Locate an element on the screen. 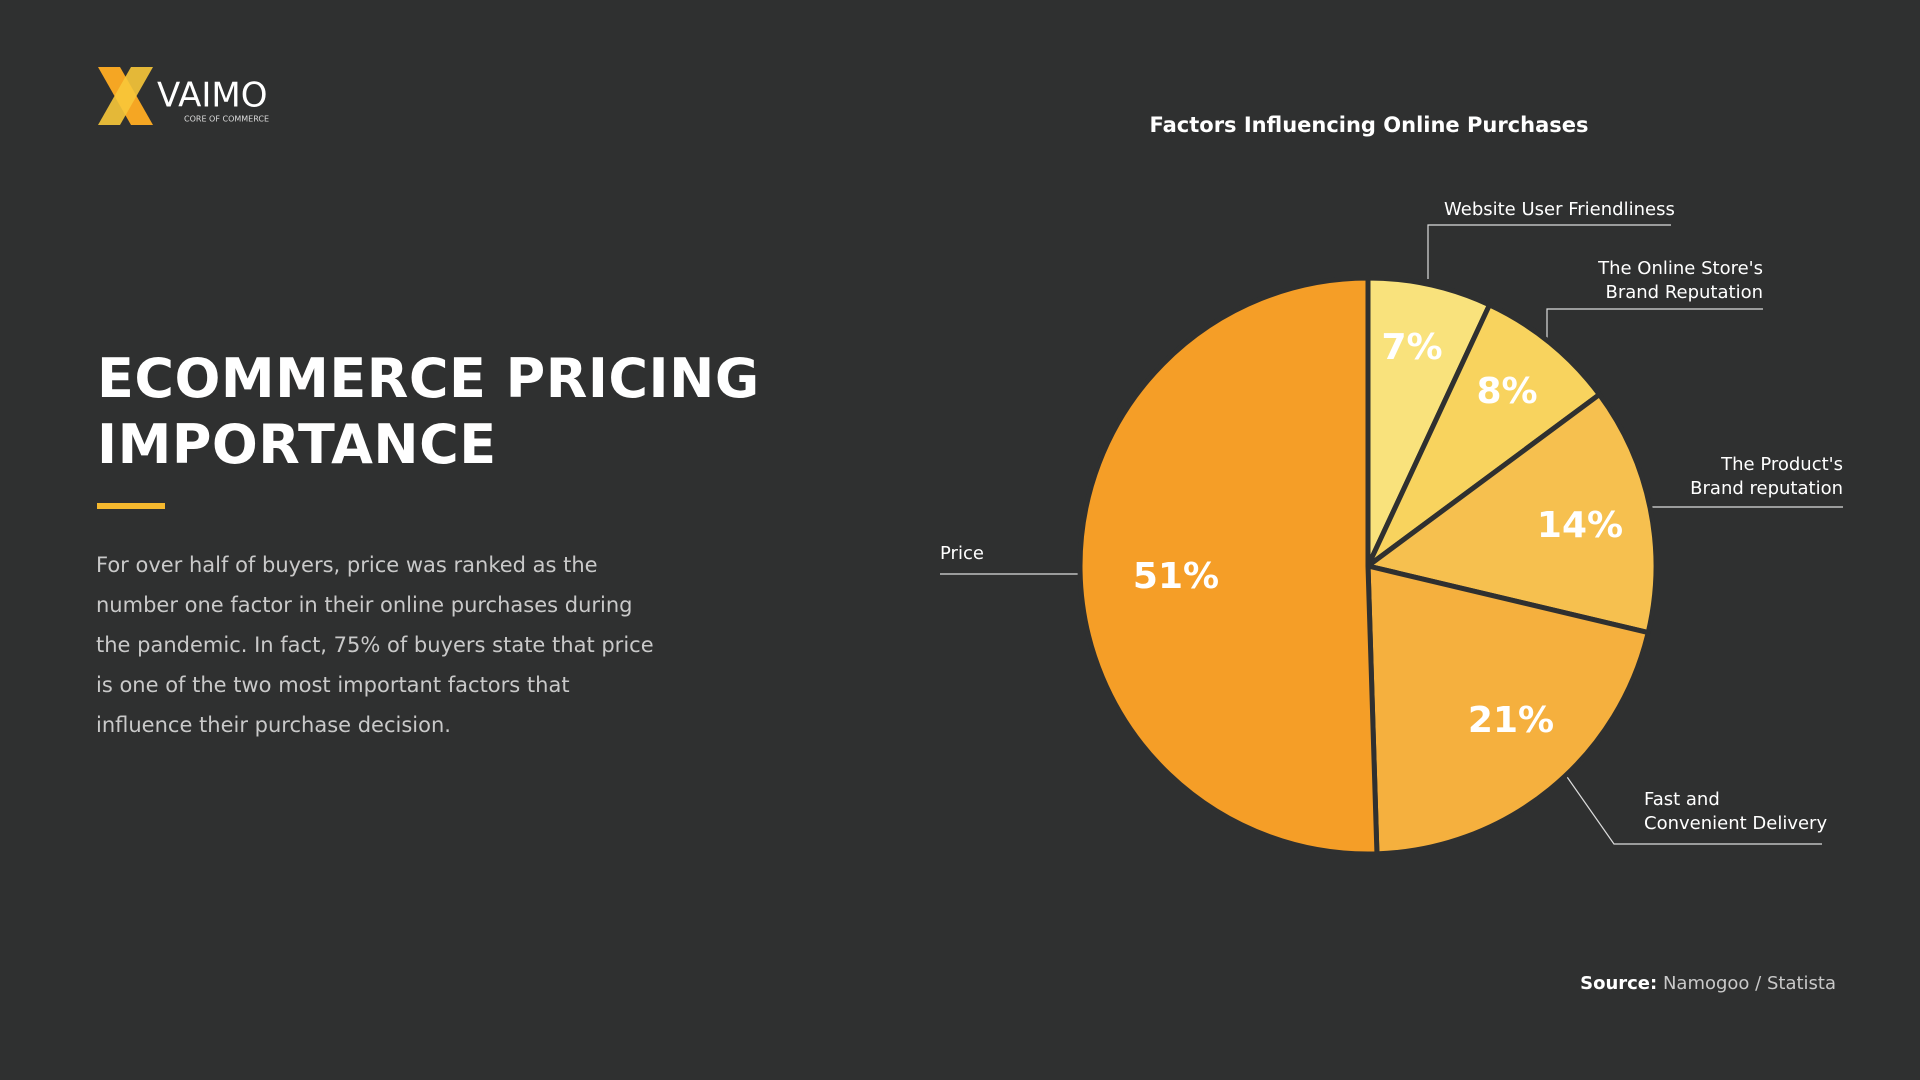  heading-line: ECOMMERCE PRICING is located at coordinates (428, 378).